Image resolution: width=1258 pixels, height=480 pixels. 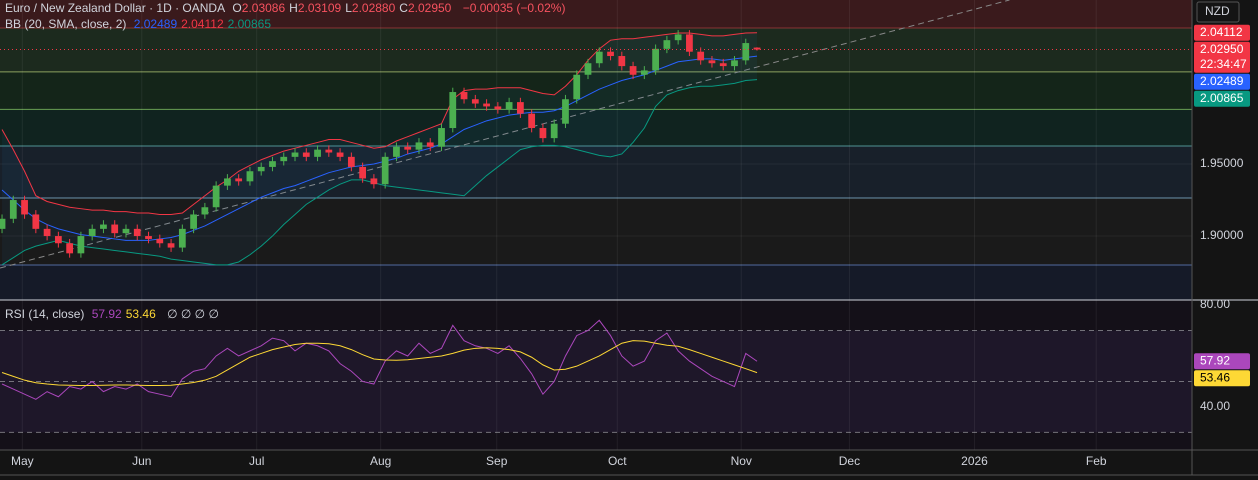 I want to click on rsi-value: 57.92, so click(x=106, y=314).